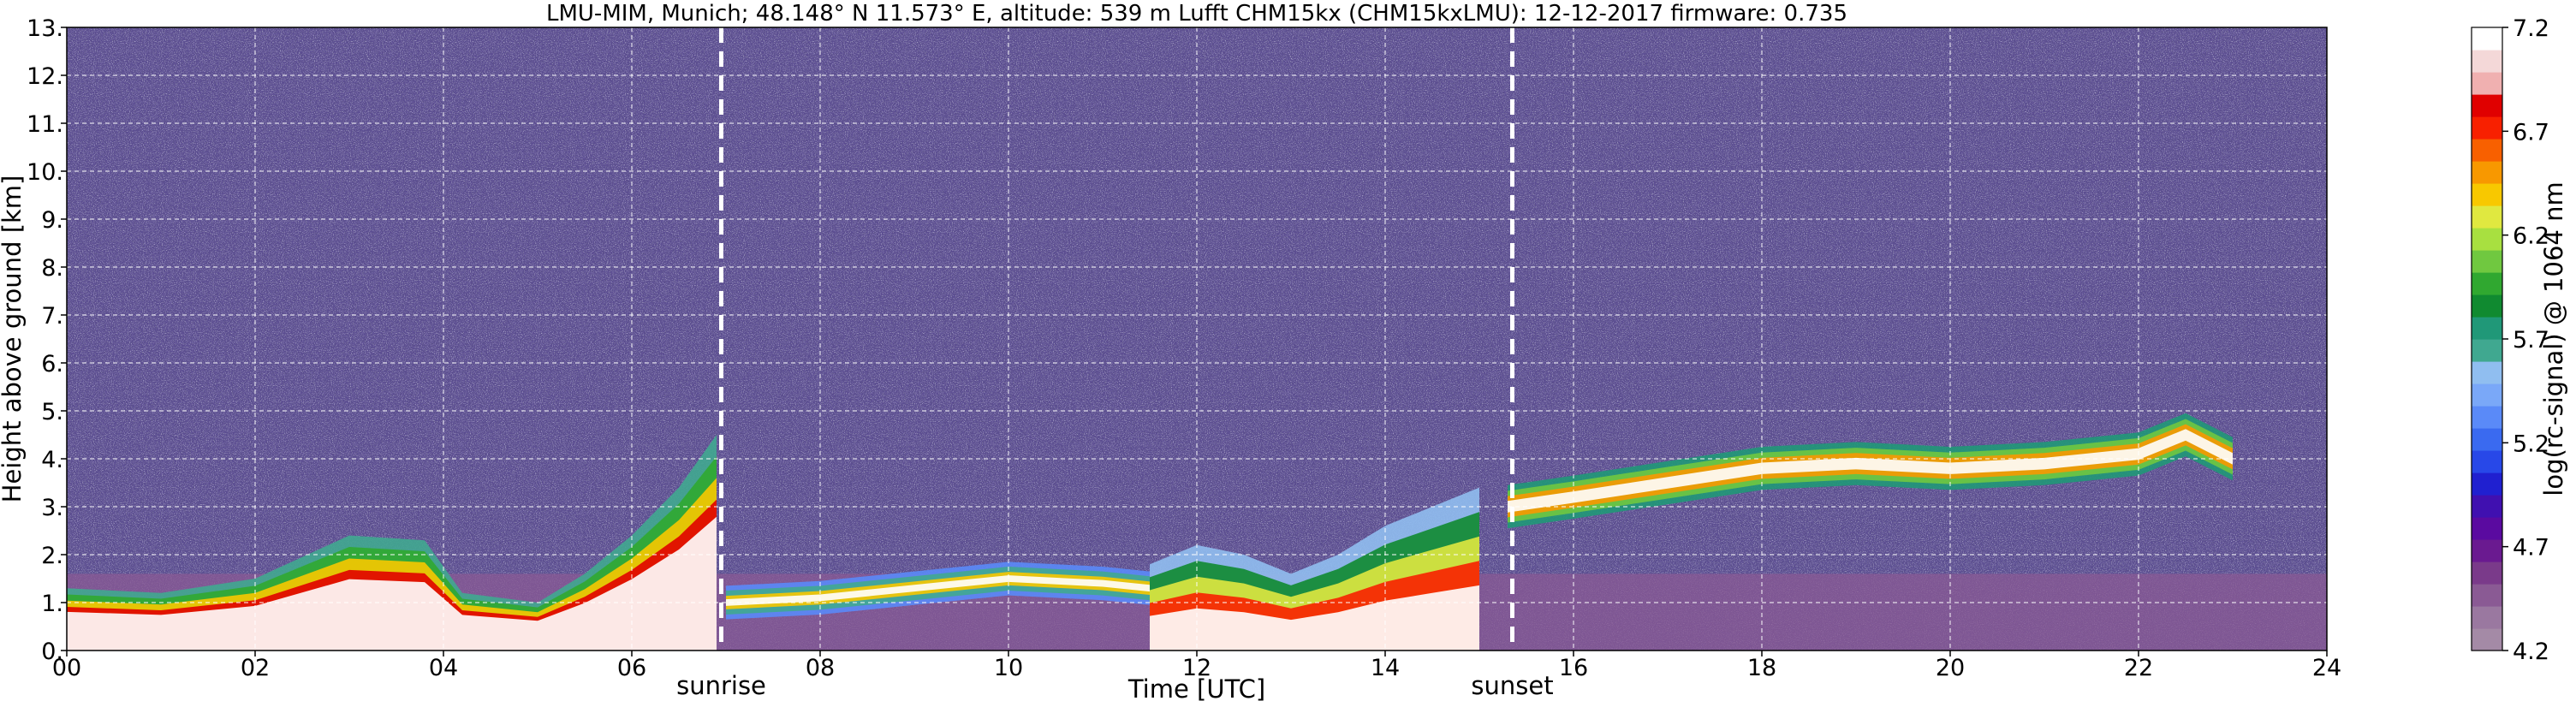  What do you see at coordinates (45, 172) in the screenshot?
I see `y-tick-label-10: 10.` at bounding box center [45, 172].